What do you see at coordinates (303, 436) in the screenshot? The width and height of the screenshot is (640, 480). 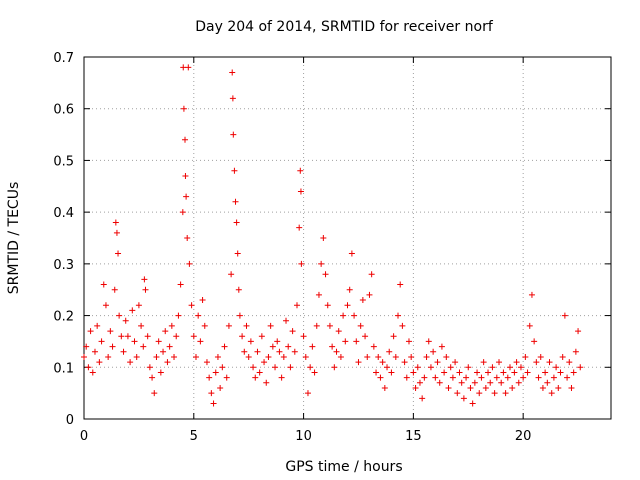 I see `x-tick-label: 10` at bounding box center [303, 436].